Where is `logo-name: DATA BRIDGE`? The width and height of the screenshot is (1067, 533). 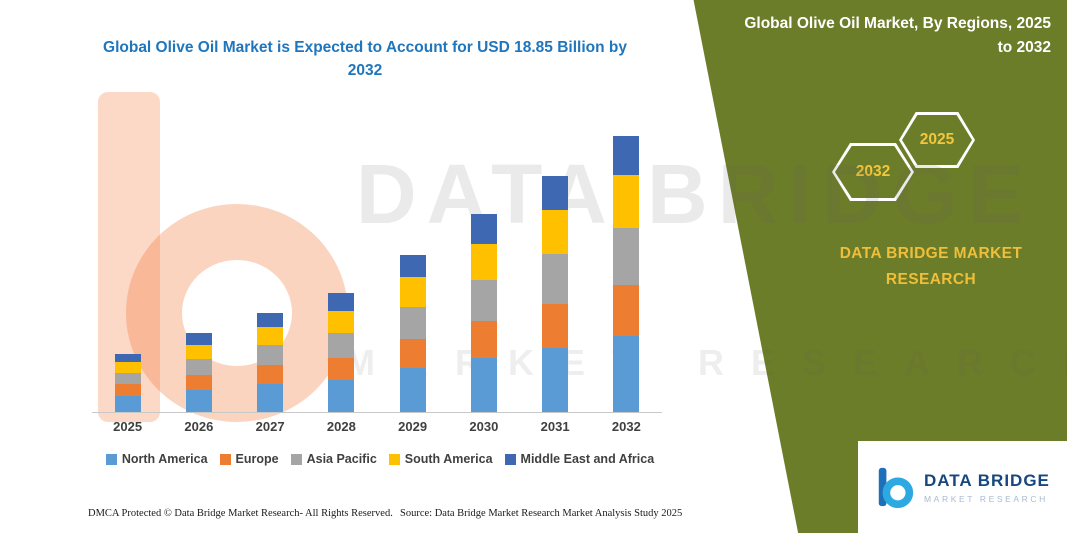
logo-name: DATA BRIDGE is located at coordinates (987, 480).